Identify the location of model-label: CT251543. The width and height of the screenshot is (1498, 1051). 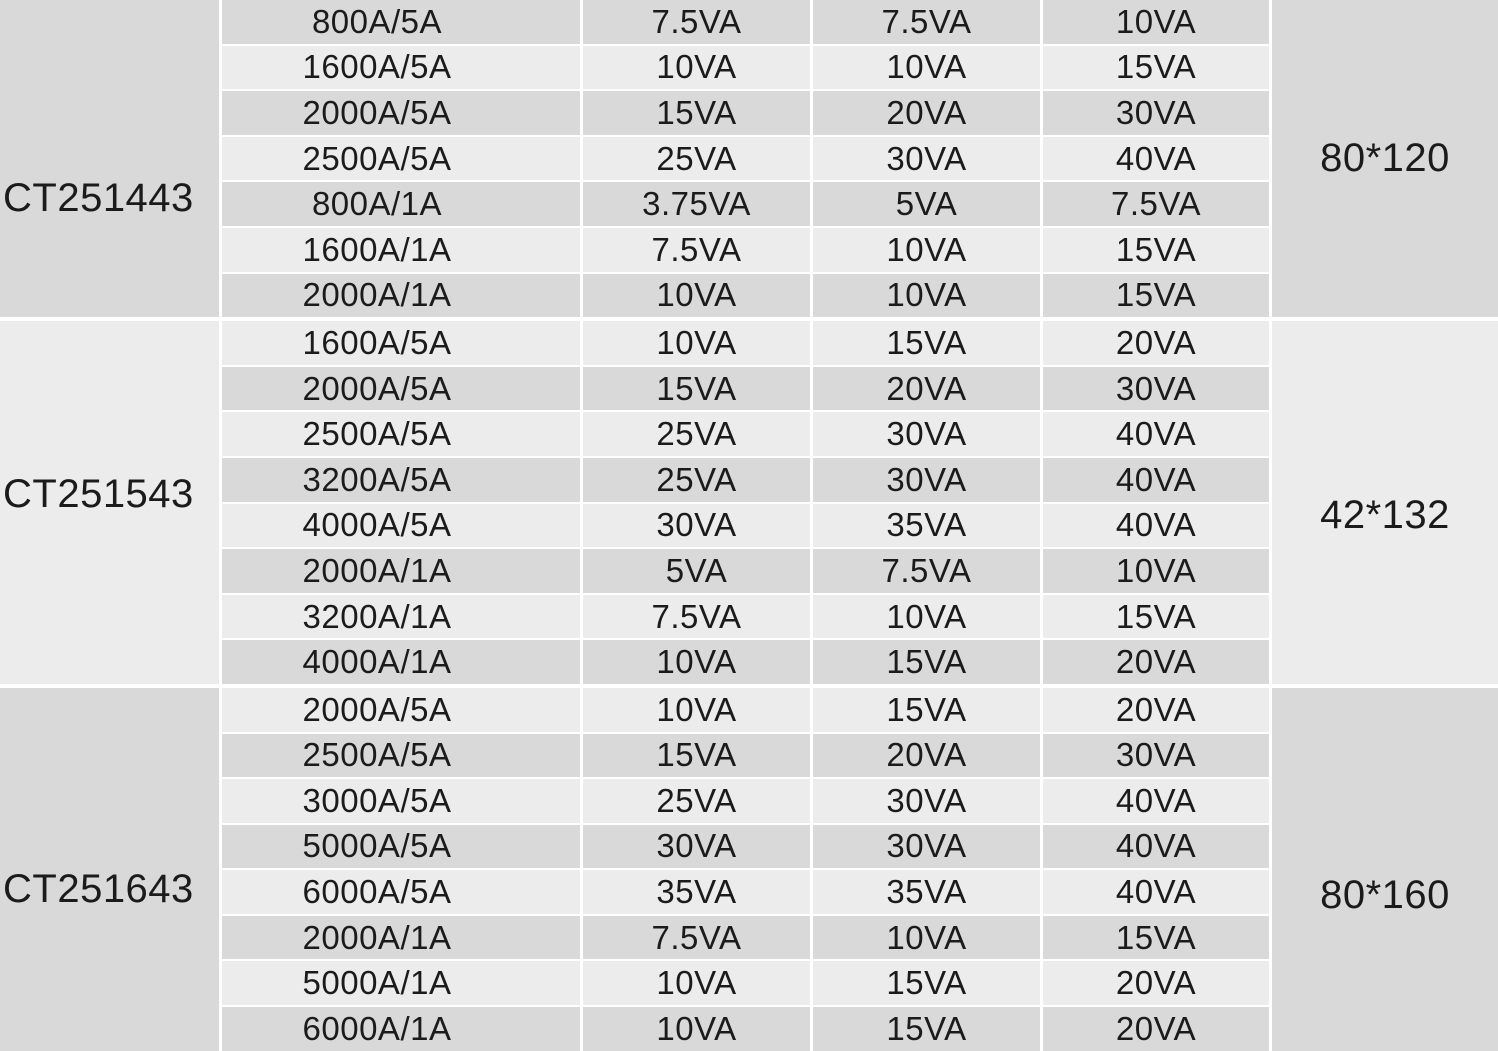
(98, 494).